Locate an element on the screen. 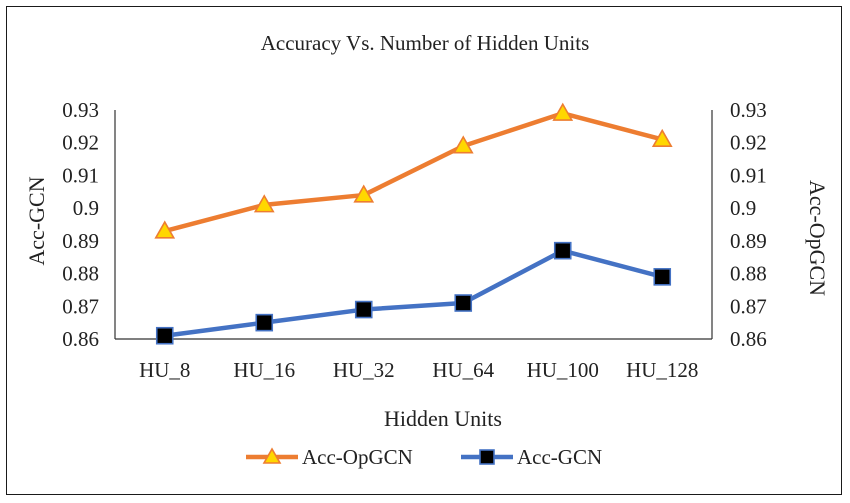 The height and width of the screenshot is (503, 850). y-tick-label-right: 0.86 is located at coordinates (748, 339).